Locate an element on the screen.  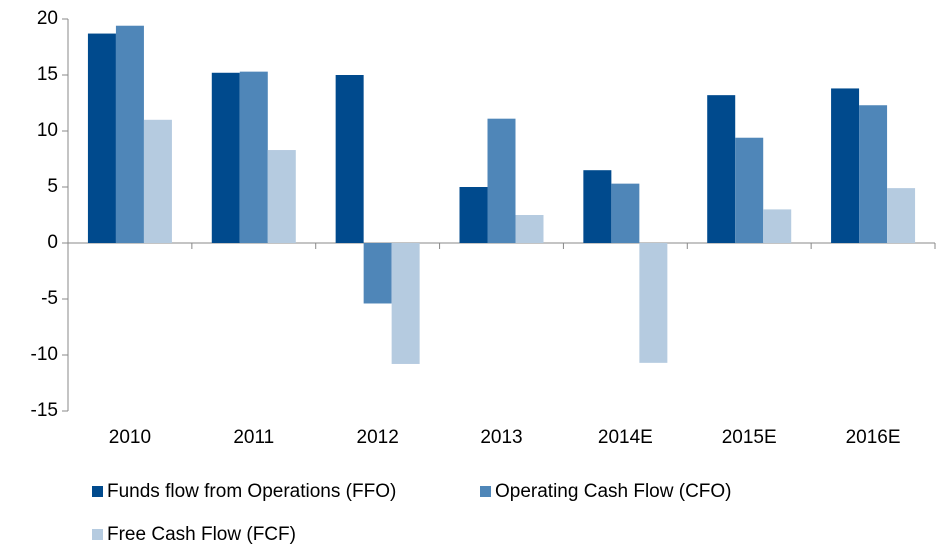
y-tick-label: 10 is located at coordinates (47, 130).